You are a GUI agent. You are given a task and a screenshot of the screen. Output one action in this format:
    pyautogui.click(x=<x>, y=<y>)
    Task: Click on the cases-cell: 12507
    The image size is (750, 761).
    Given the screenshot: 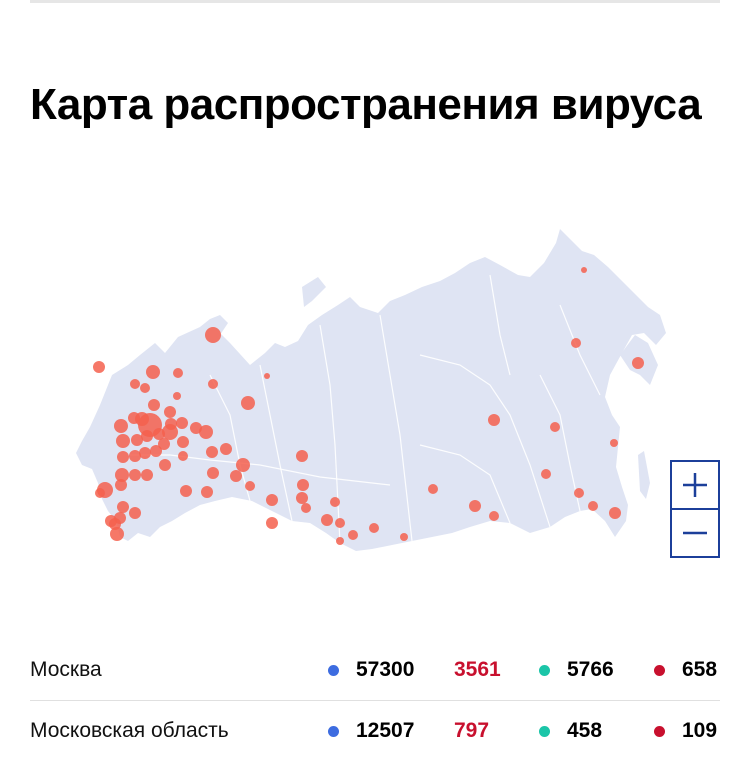 What is the action you would take?
    pyautogui.click(x=371, y=731)
    